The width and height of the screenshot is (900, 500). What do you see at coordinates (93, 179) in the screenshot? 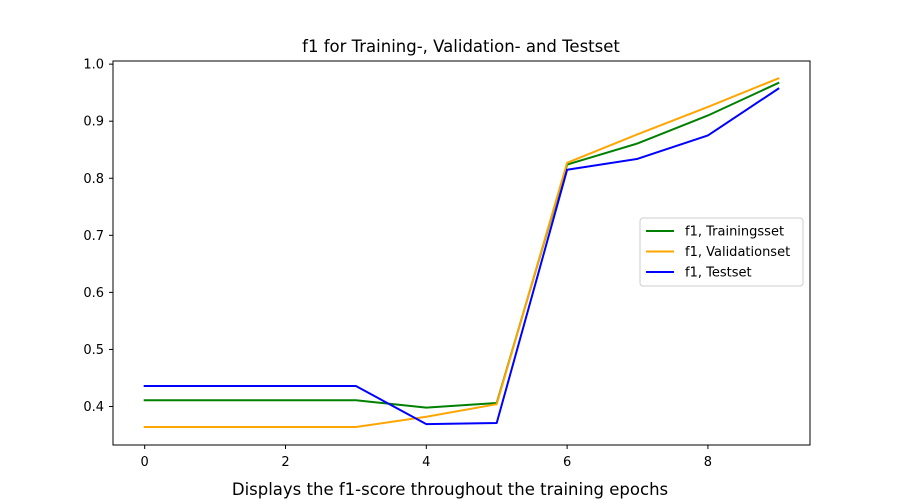
I see `y-tick-label: 0.8` at bounding box center [93, 179].